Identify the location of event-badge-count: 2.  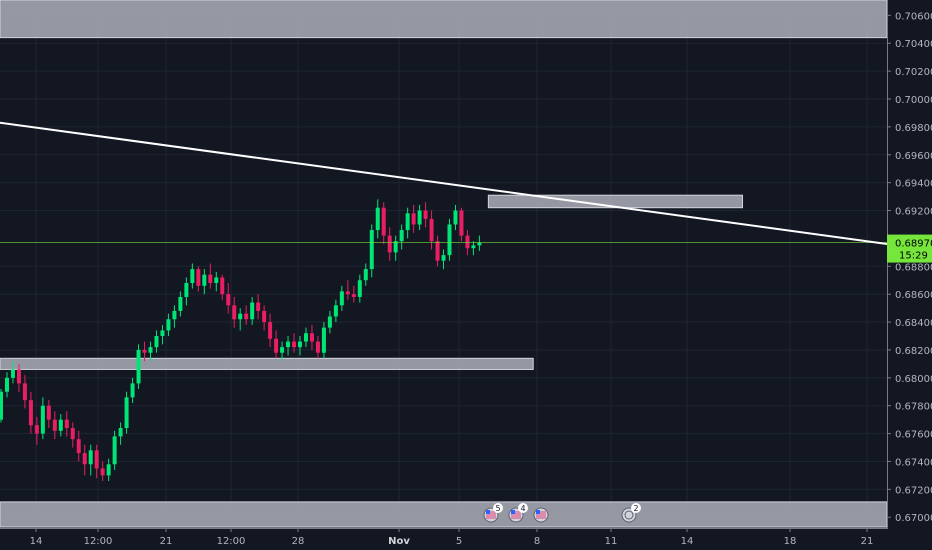
(635, 508).